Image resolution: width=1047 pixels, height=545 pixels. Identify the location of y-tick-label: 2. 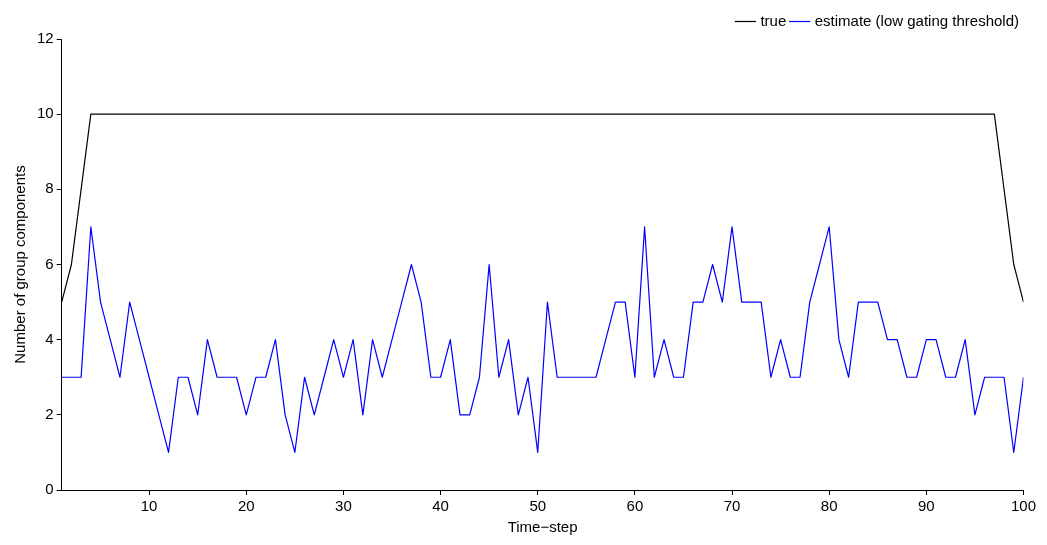
(49, 413).